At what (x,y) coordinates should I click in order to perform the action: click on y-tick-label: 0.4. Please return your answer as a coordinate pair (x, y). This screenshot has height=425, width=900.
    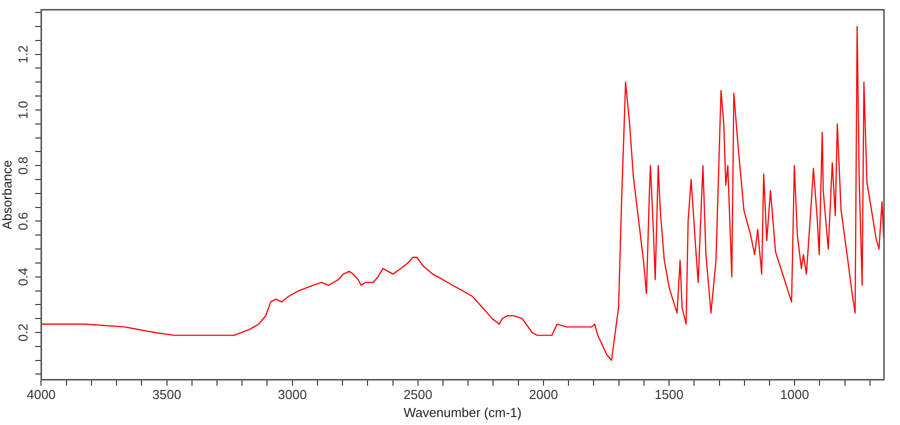
    Looking at the image, I should click on (23, 277).